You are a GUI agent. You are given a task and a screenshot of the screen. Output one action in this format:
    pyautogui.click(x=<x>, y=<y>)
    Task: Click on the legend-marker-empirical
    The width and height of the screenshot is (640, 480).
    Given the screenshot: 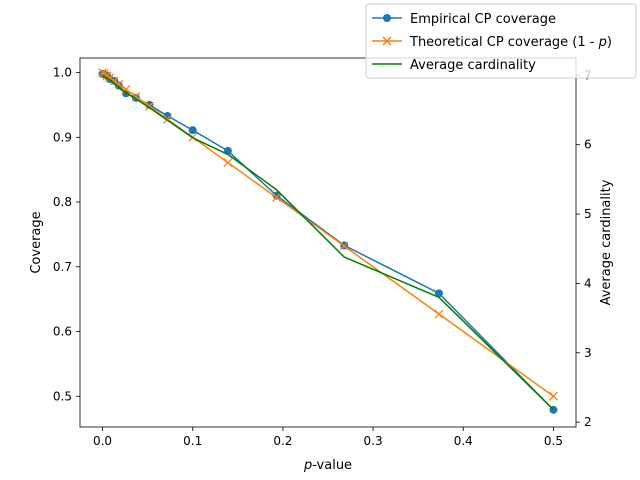 What is the action you would take?
    pyautogui.click(x=387, y=18)
    